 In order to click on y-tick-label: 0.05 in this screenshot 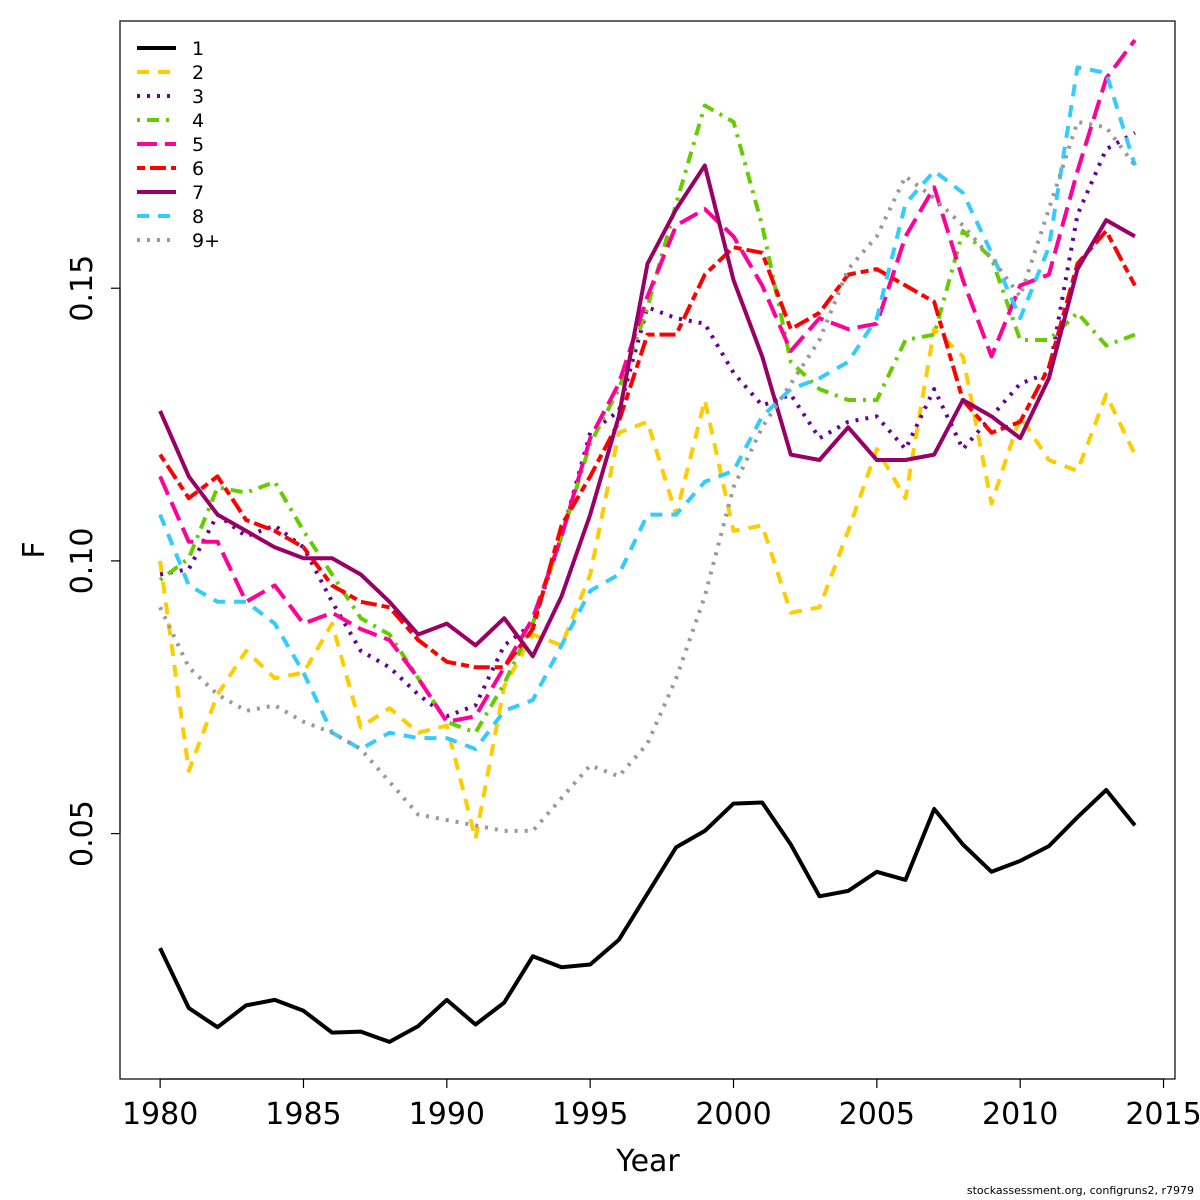, I will do `click(82, 833)`.